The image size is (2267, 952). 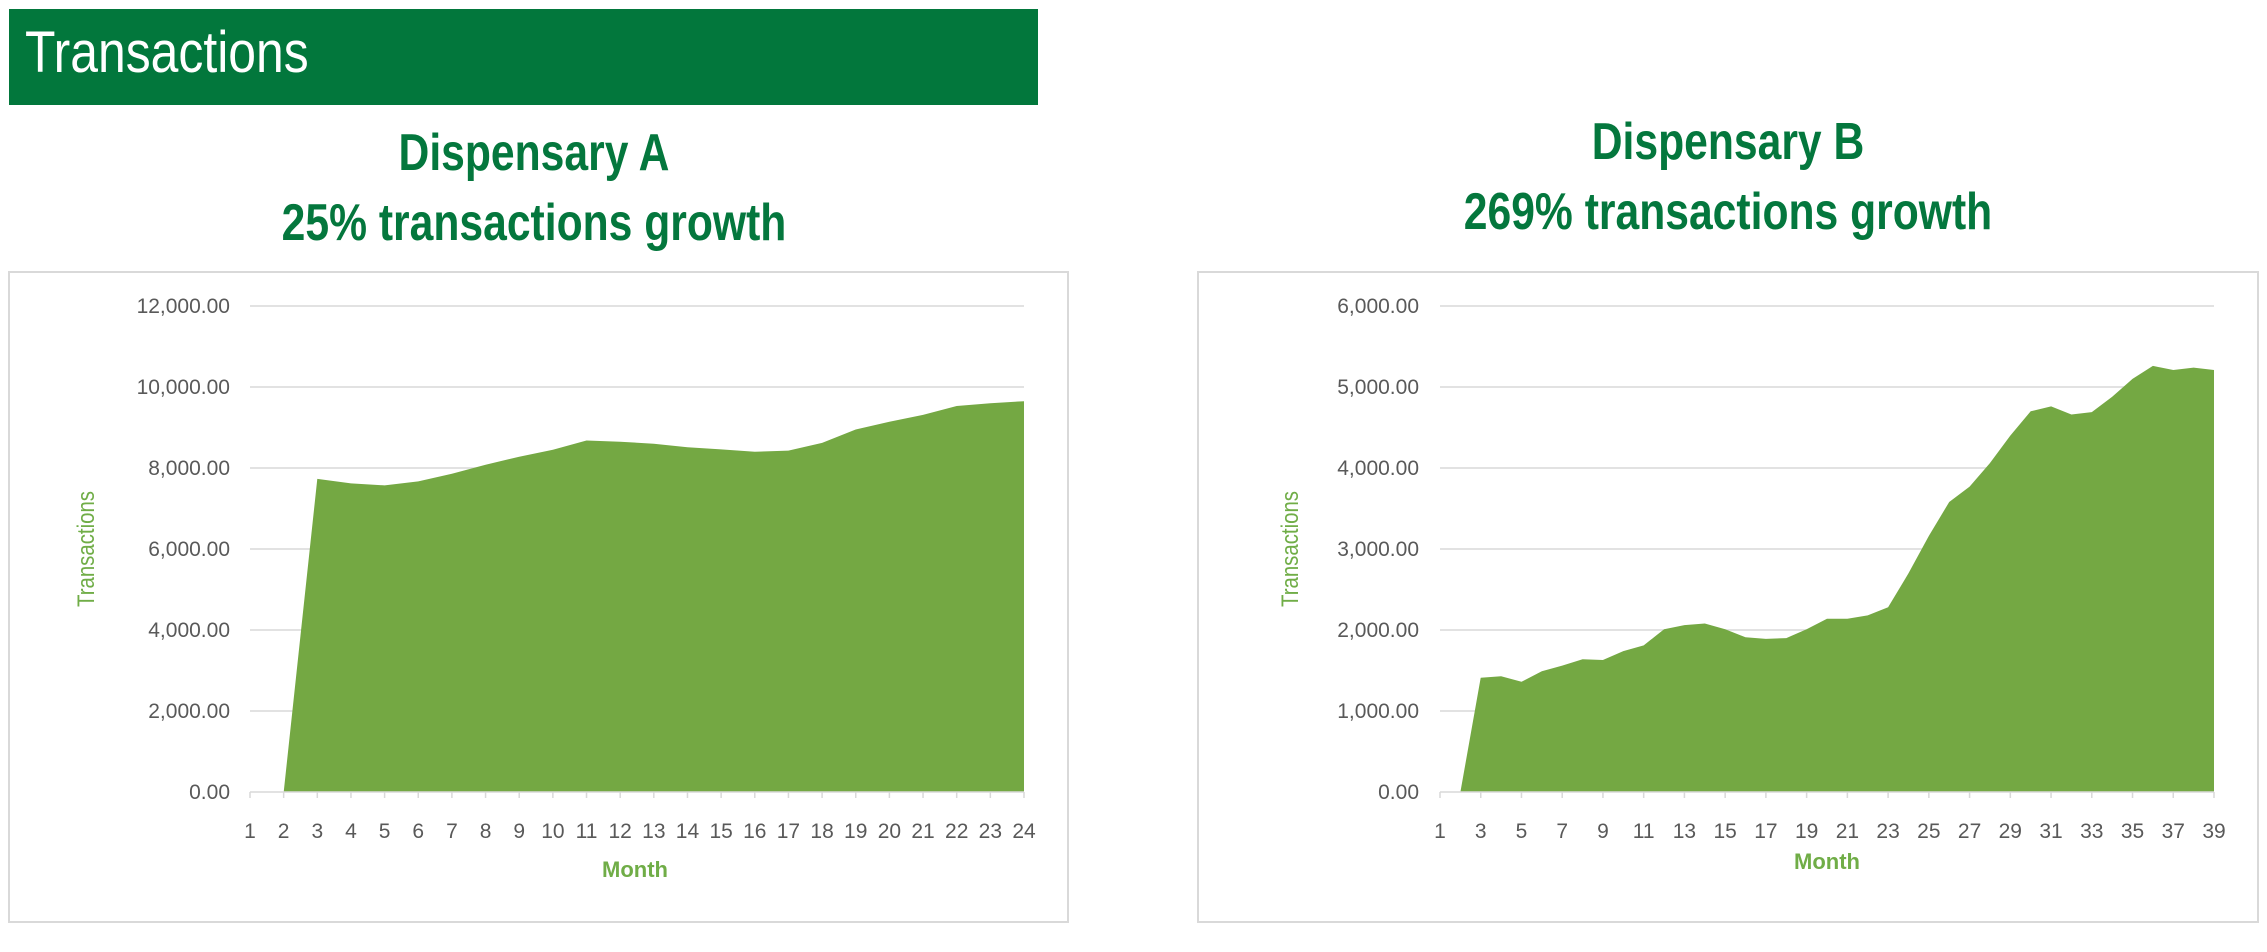 What do you see at coordinates (2091, 831) in the screenshot?
I see `x-tick-label: 33` at bounding box center [2091, 831].